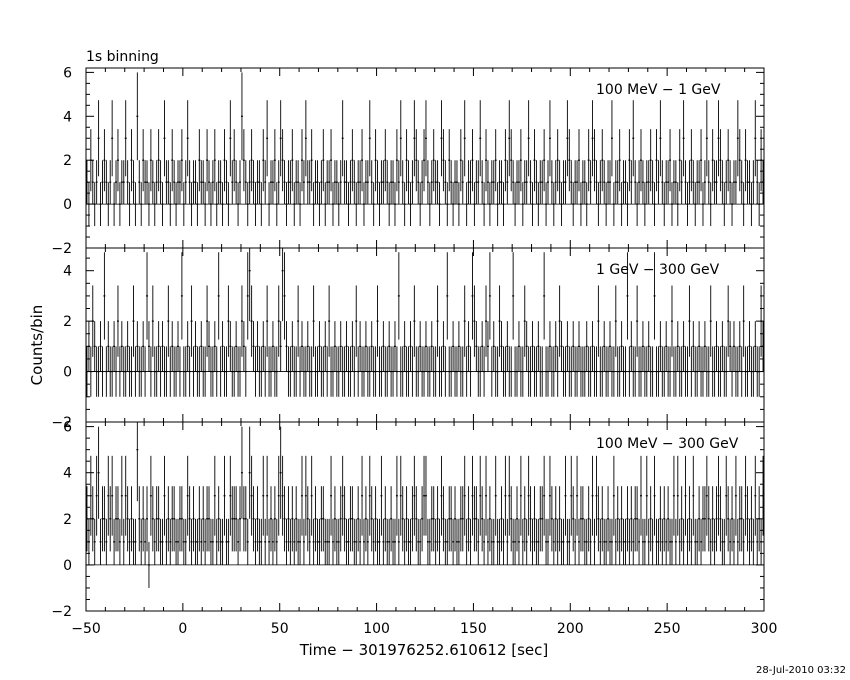  Describe the element at coordinates (86, 629) in the screenshot. I see `x-tick-label: −50` at that location.